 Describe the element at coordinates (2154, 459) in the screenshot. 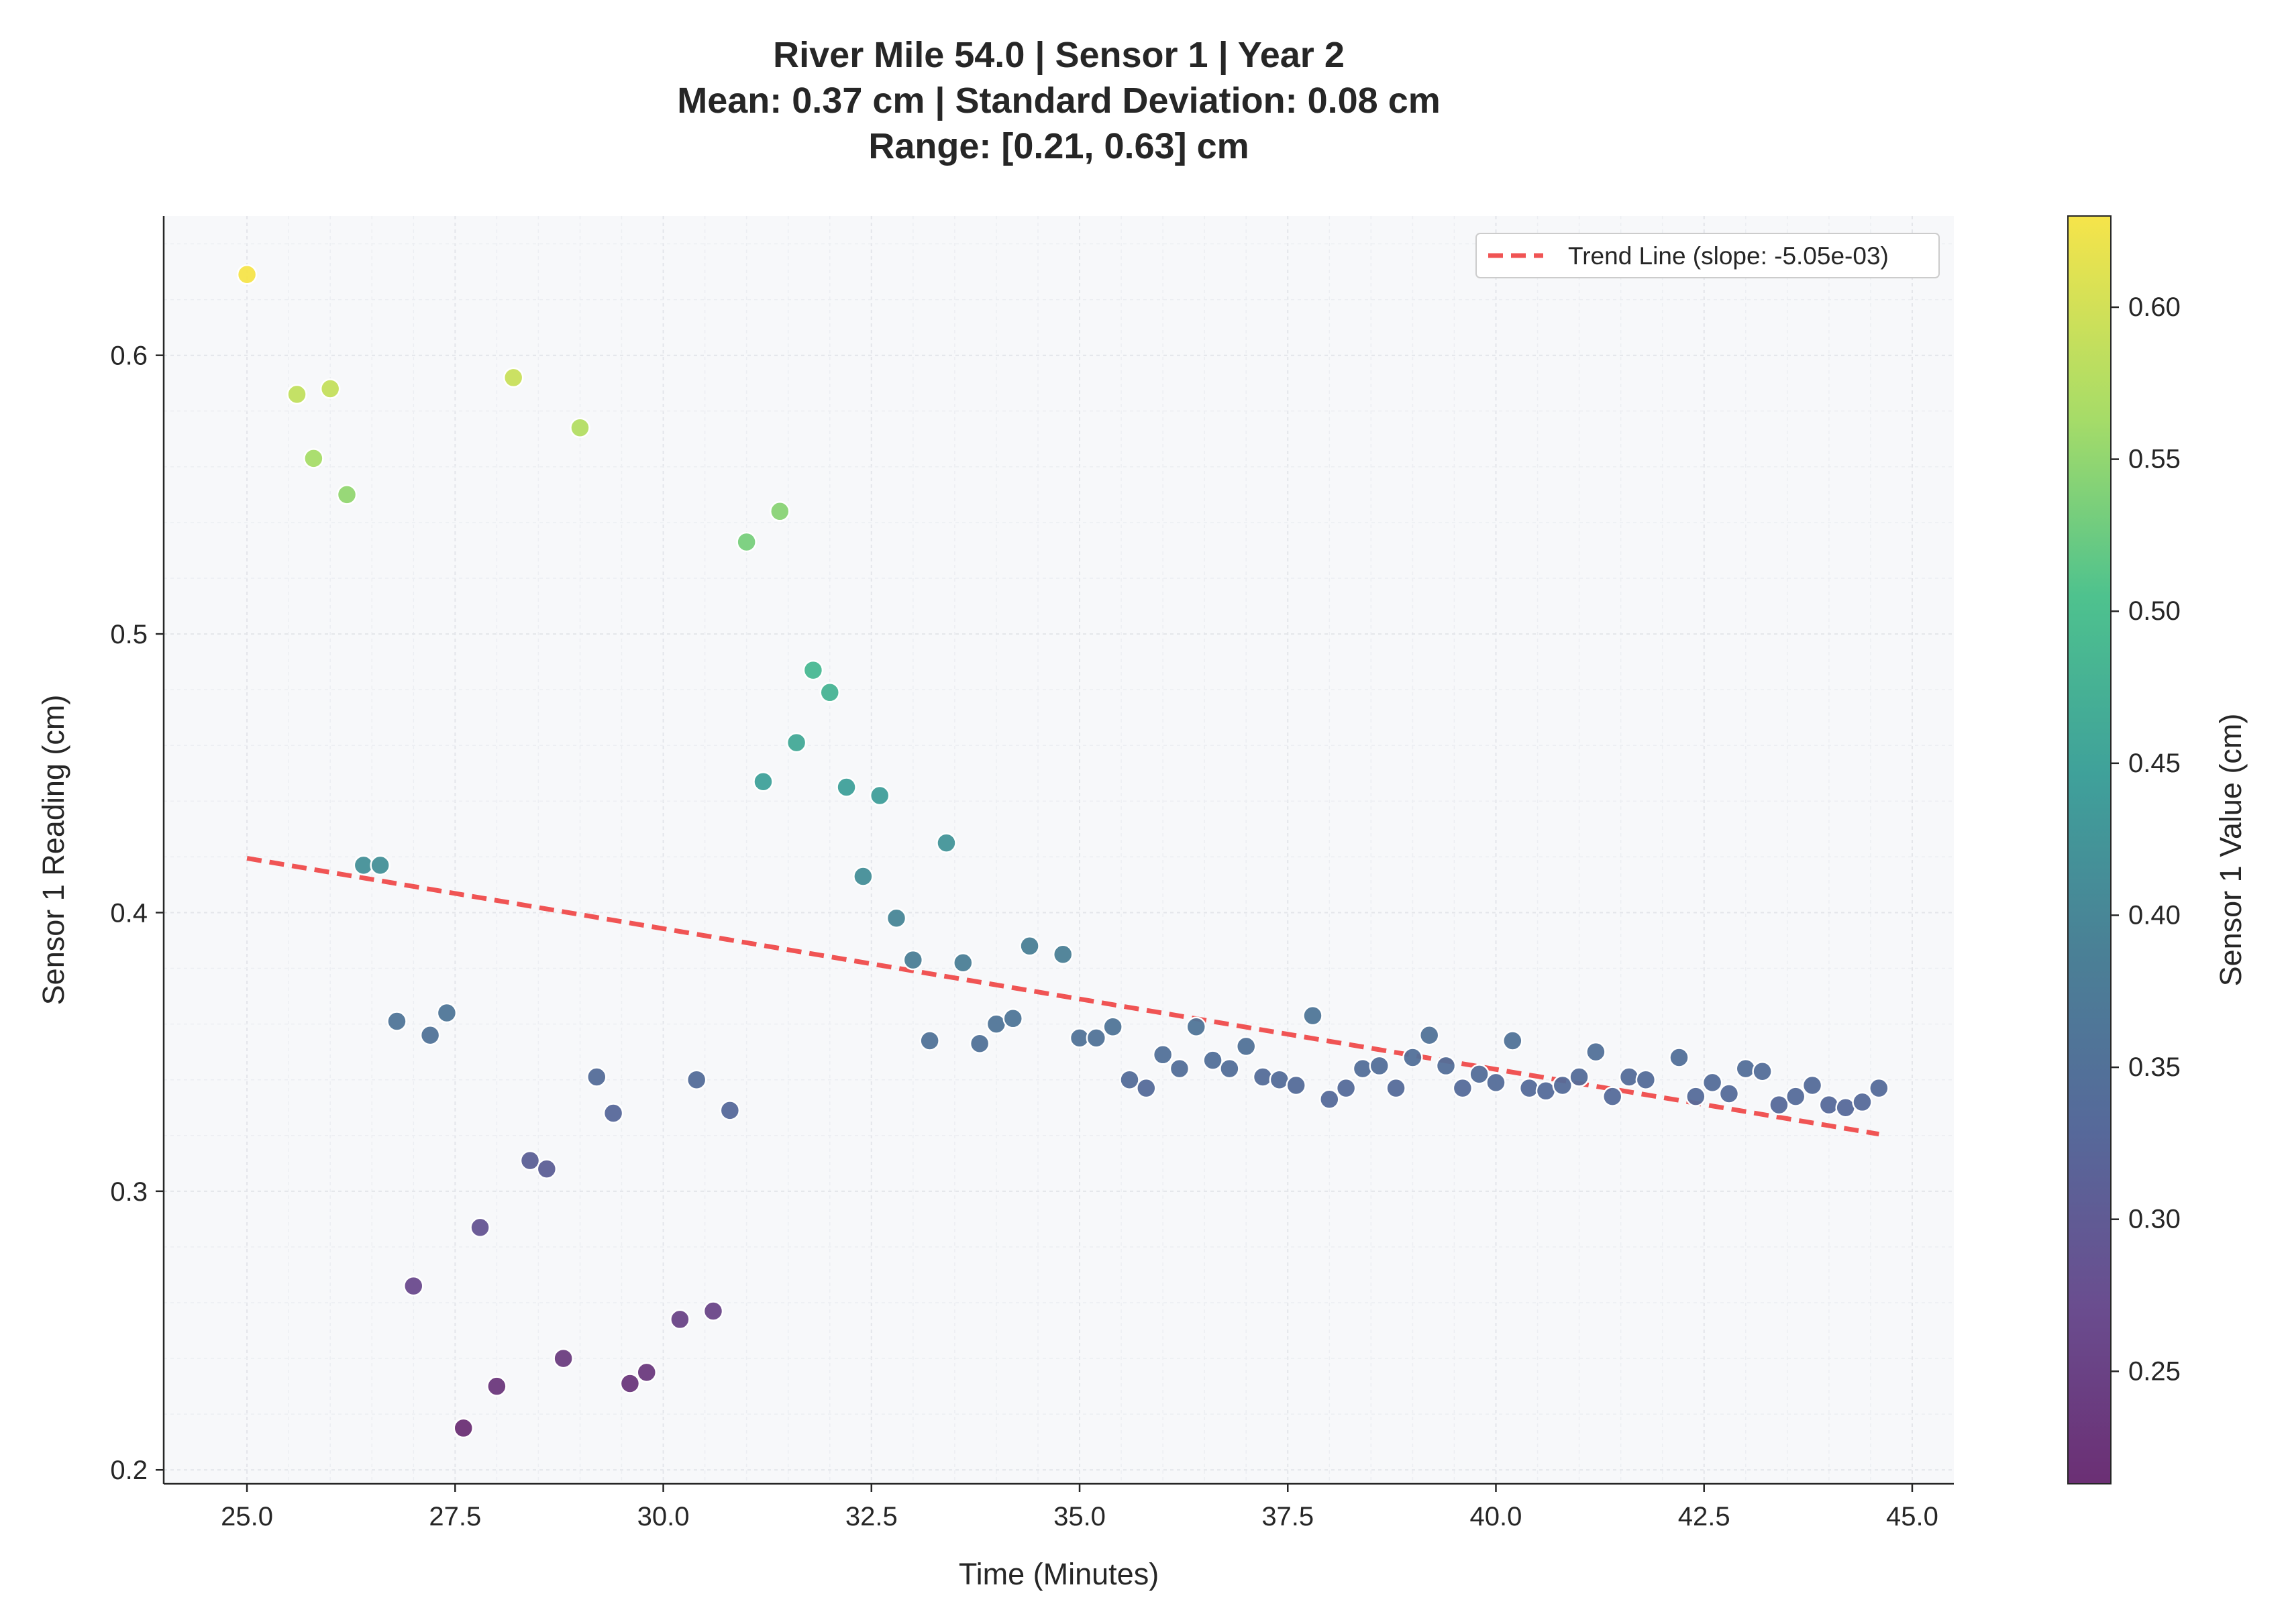

I see `colorbar-tick-label: 0.55` at that location.